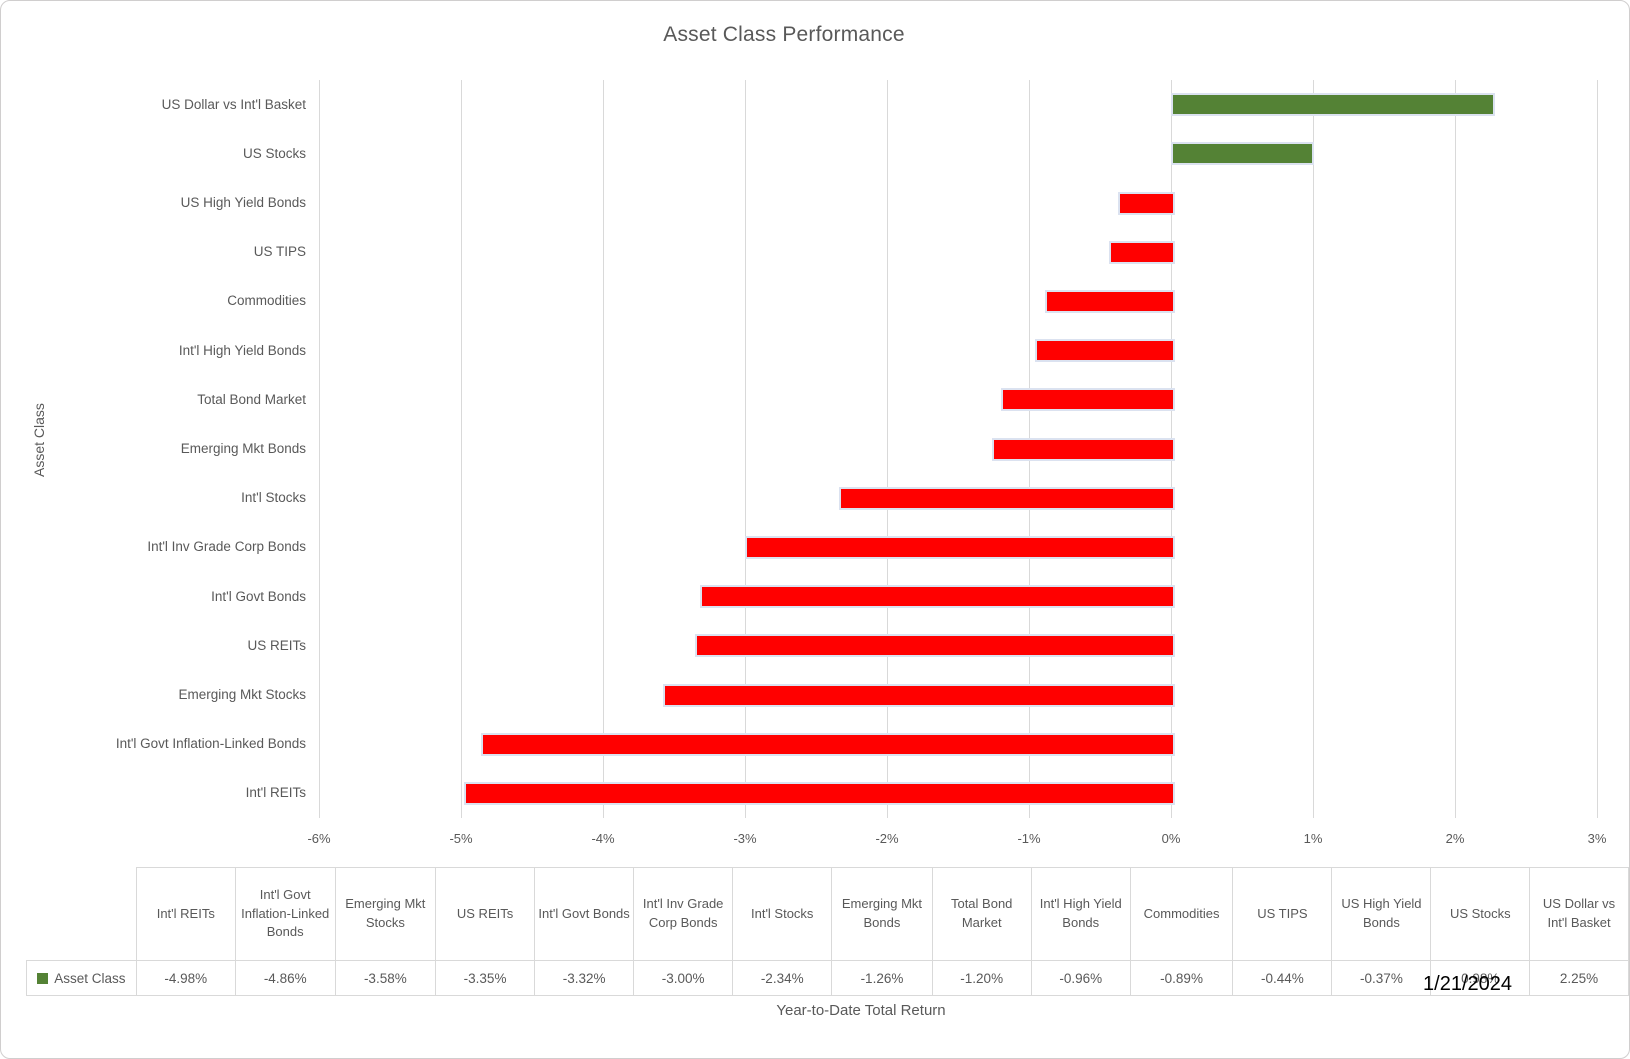 Image resolution: width=1630 pixels, height=1059 pixels. Describe the element at coordinates (242, 350) in the screenshot. I see `category-label-int-l-high-yield-bonds: Int'l High Yield Bonds` at that location.